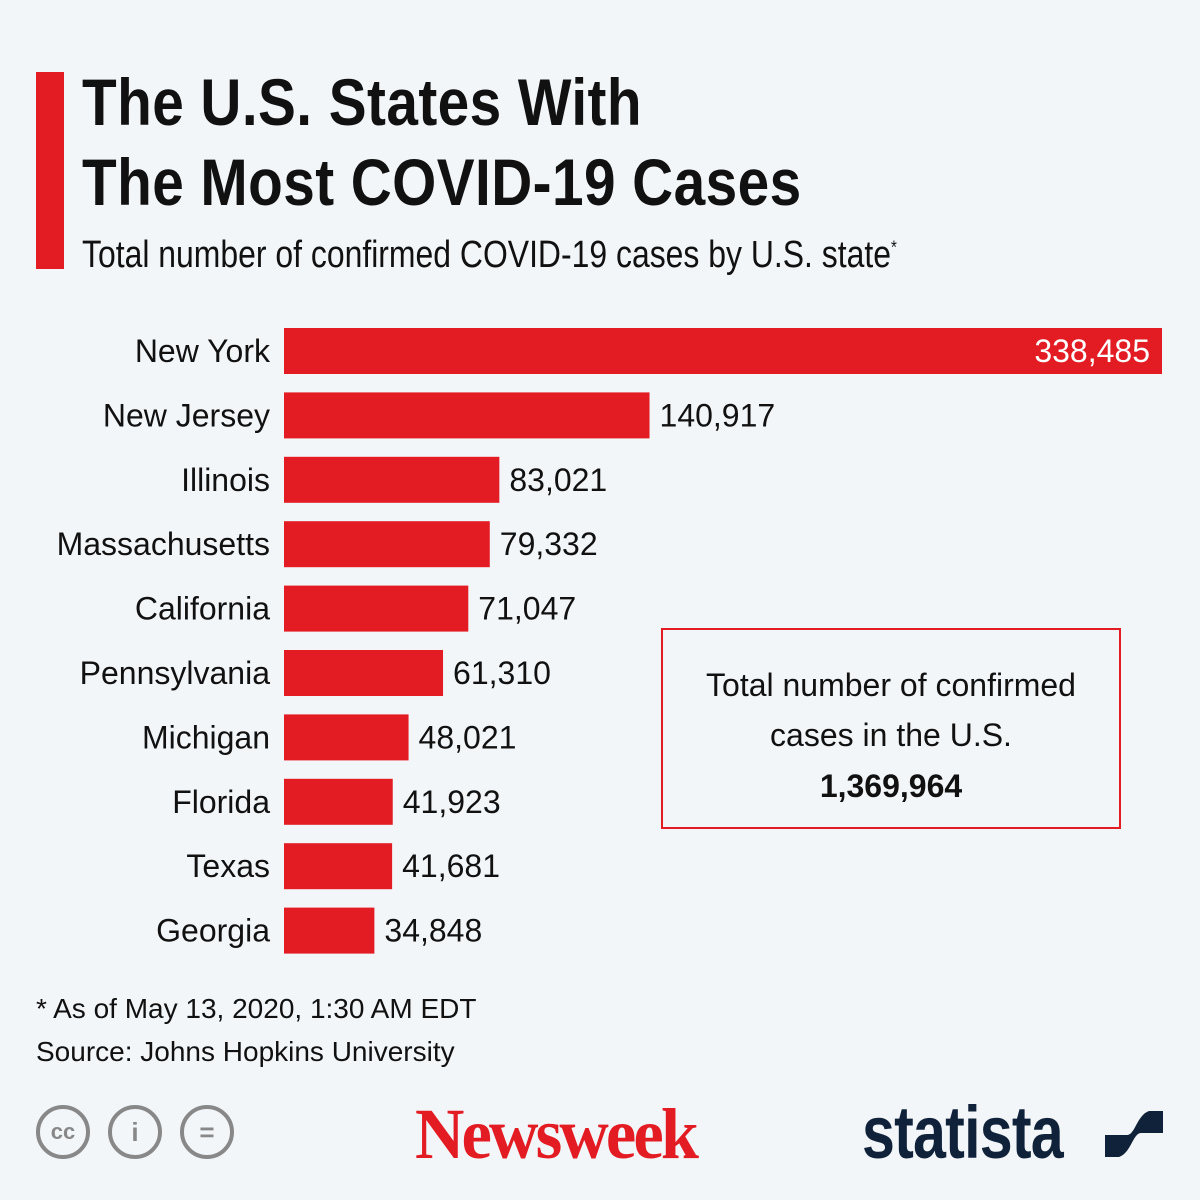  What do you see at coordinates (207, 1132) in the screenshot?
I see `no-derivatives-icon: =` at bounding box center [207, 1132].